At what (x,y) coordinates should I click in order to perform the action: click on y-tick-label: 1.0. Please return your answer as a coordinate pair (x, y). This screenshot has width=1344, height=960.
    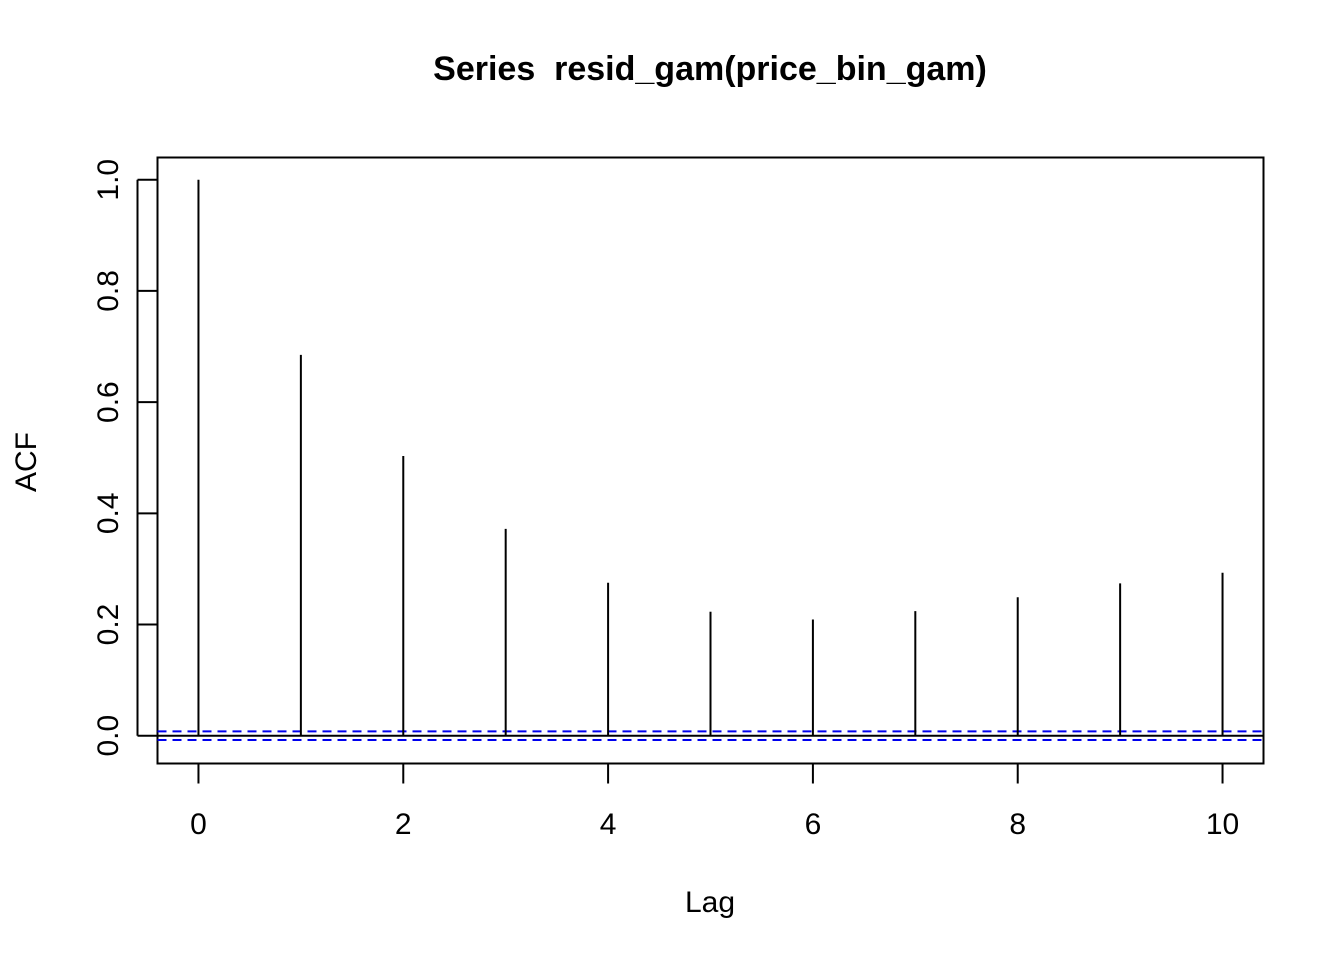
    Looking at the image, I should click on (108, 180).